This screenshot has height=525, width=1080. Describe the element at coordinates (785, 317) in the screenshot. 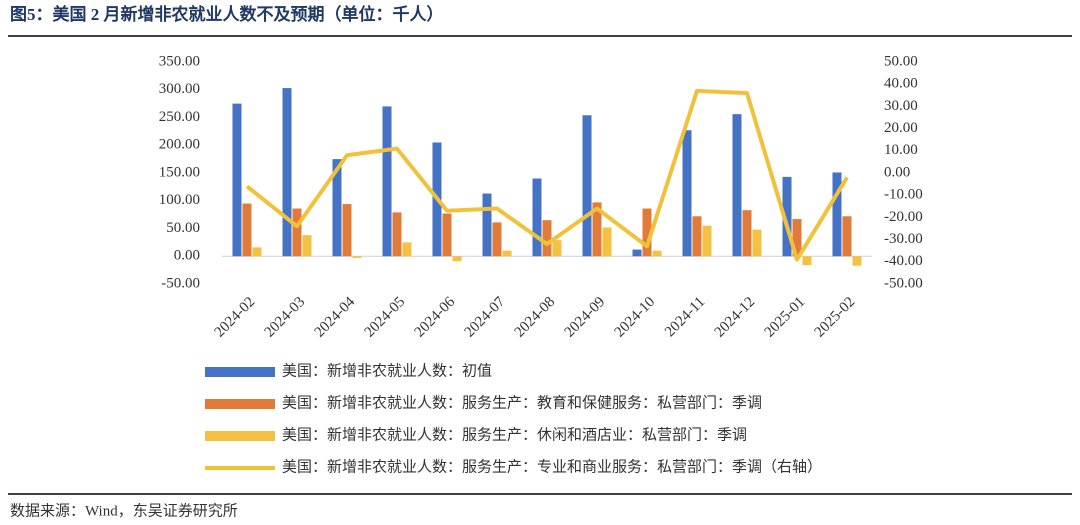

I see `x-tick-label: 2025-01` at that location.